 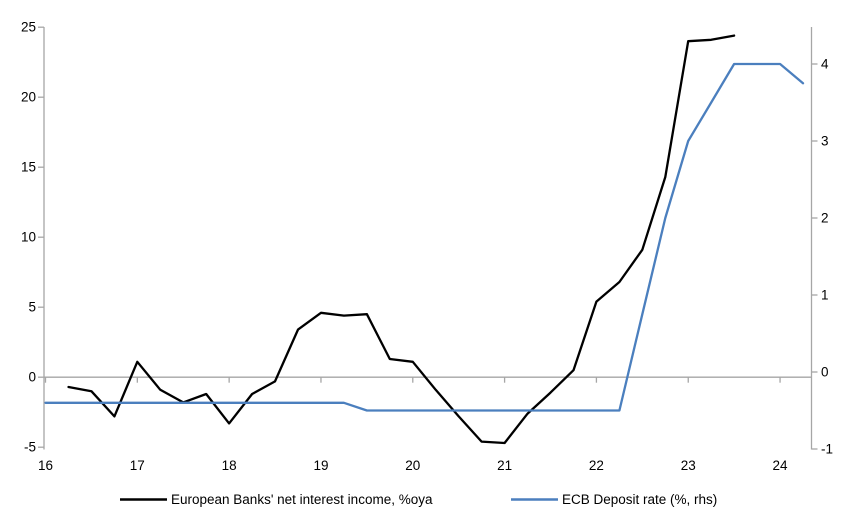 I want to click on x-axis-tick-label: 21, so click(x=504, y=465).